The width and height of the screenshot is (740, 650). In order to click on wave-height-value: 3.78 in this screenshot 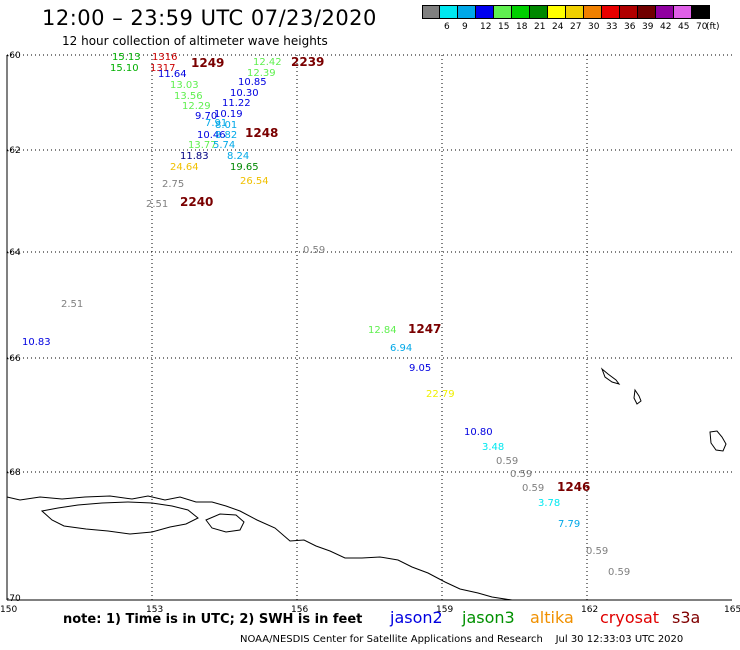, I will do `click(549, 503)`.